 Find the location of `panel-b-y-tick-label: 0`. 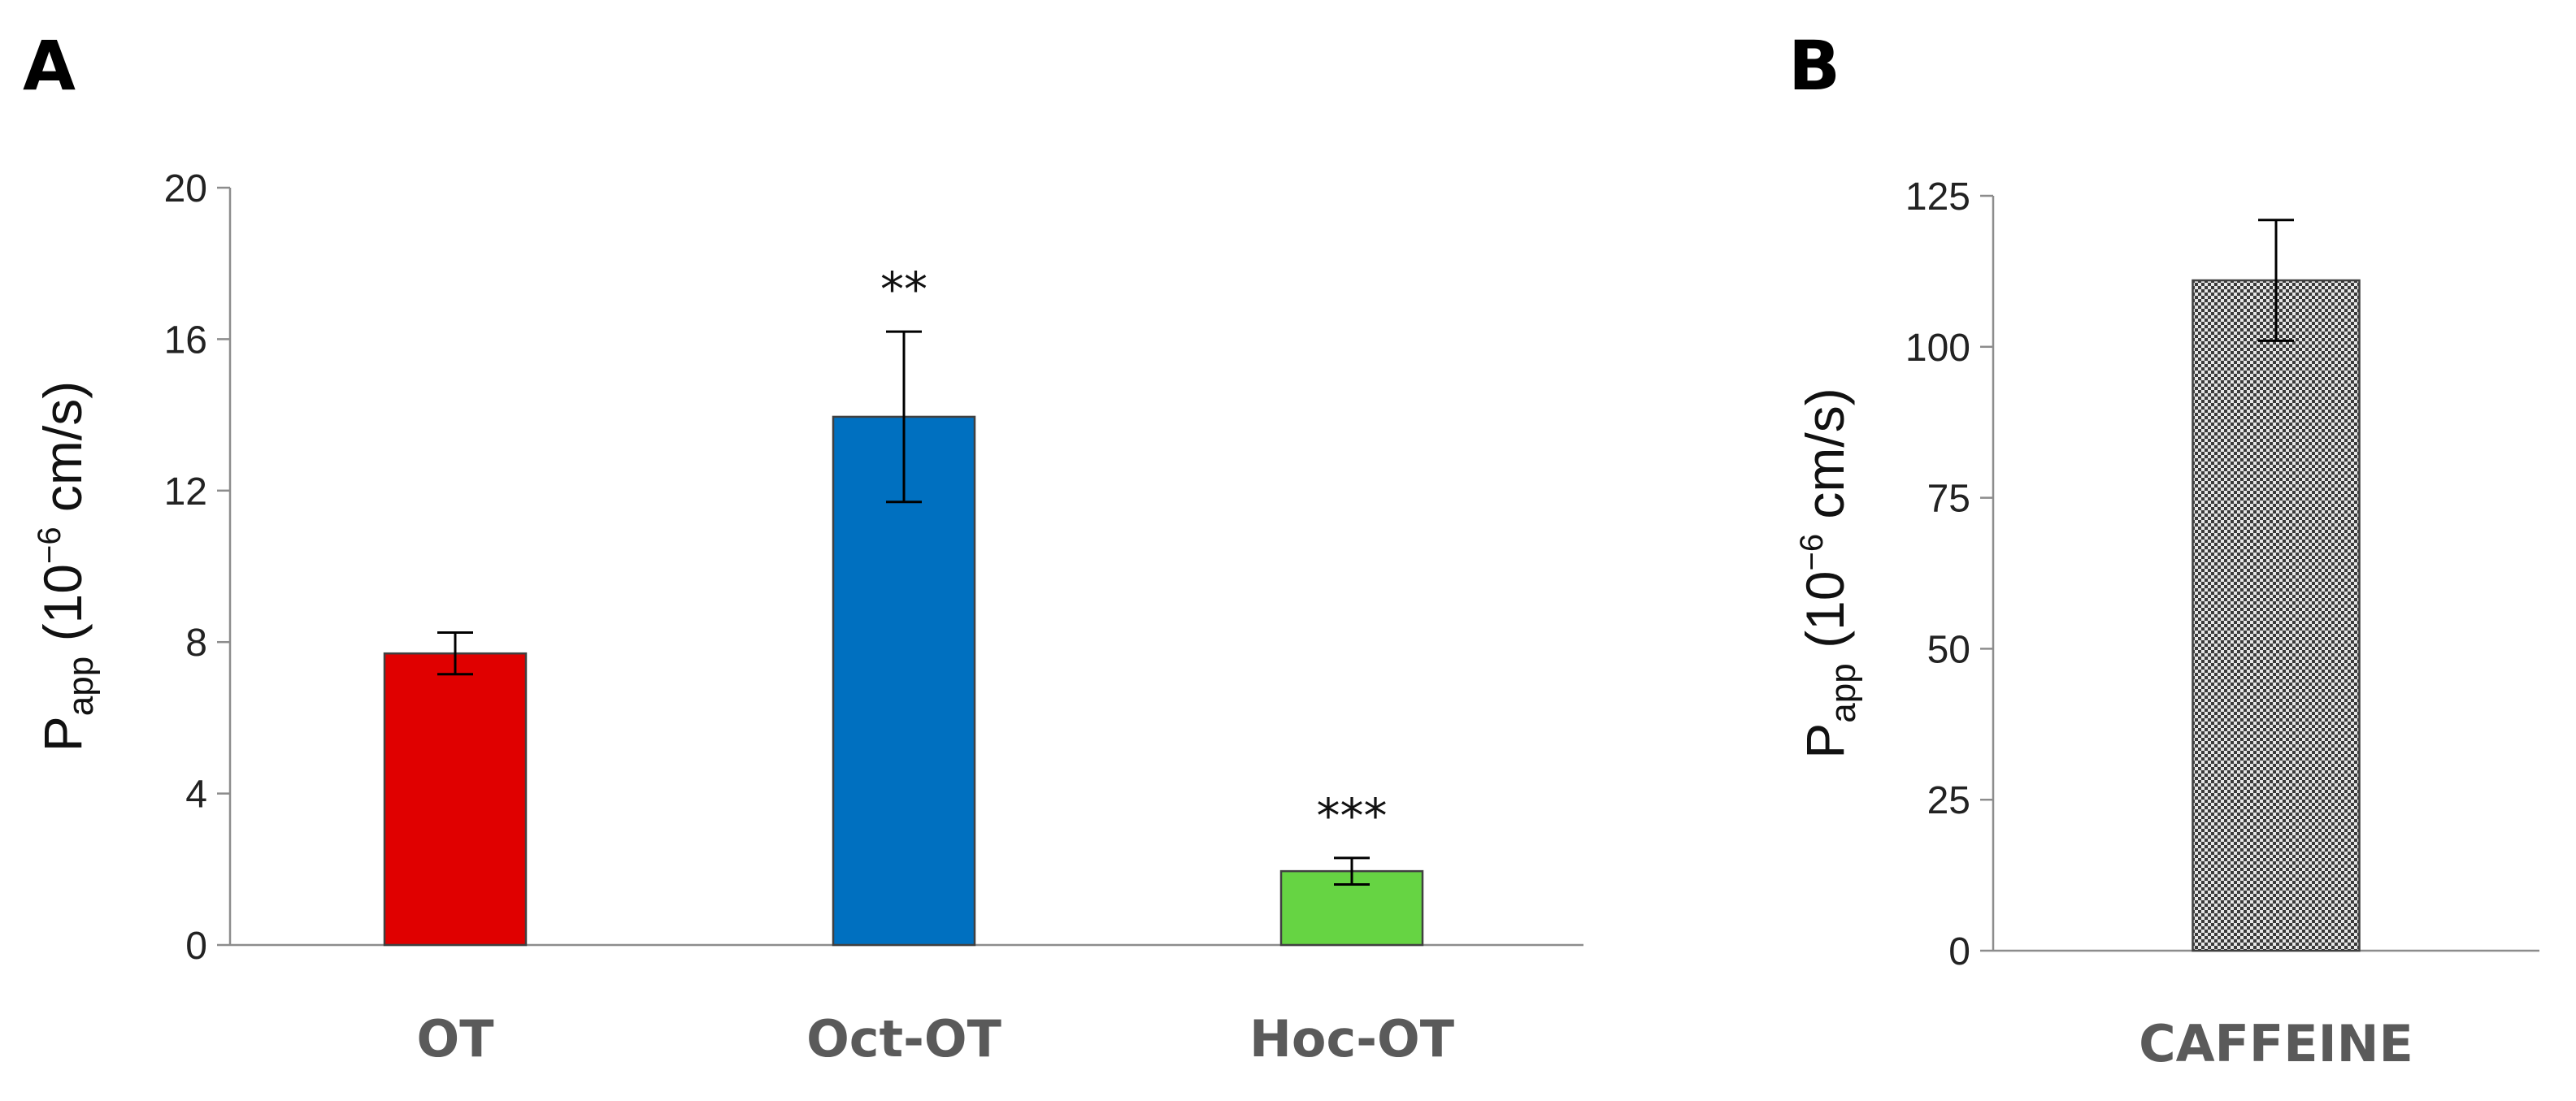

panel-b-y-tick-label: 0 is located at coordinates (1959, 951).